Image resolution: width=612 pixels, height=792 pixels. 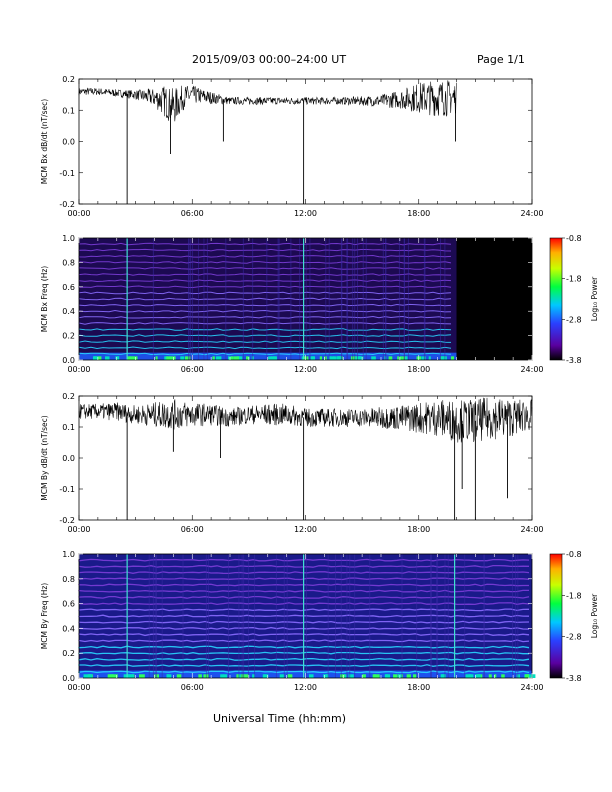 I want to click on spectrogram-no-data, so click(x=494, y=299).